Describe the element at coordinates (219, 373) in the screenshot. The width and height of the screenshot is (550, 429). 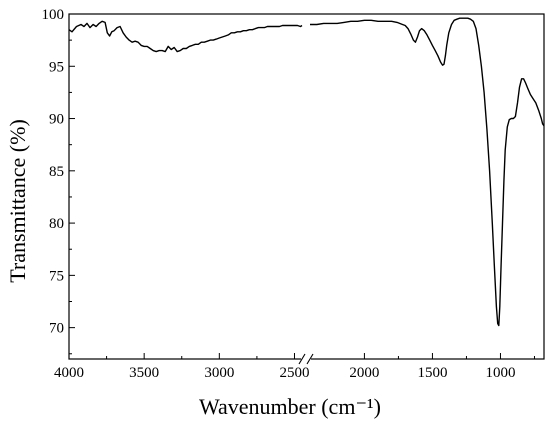
I see `x-tick-label: 3000` at that location.